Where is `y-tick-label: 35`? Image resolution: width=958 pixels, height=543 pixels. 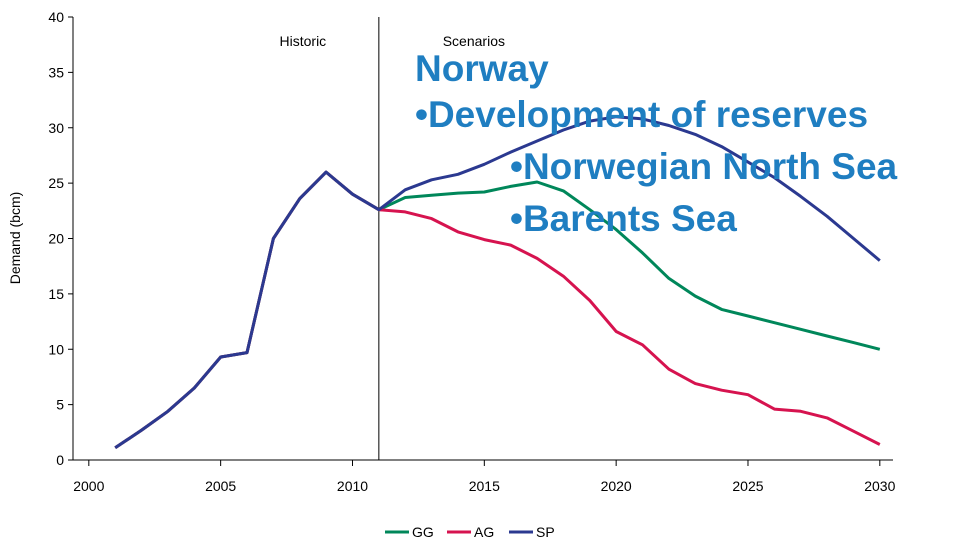
y-tick-label: 35 is located at coordinates (56, 72).